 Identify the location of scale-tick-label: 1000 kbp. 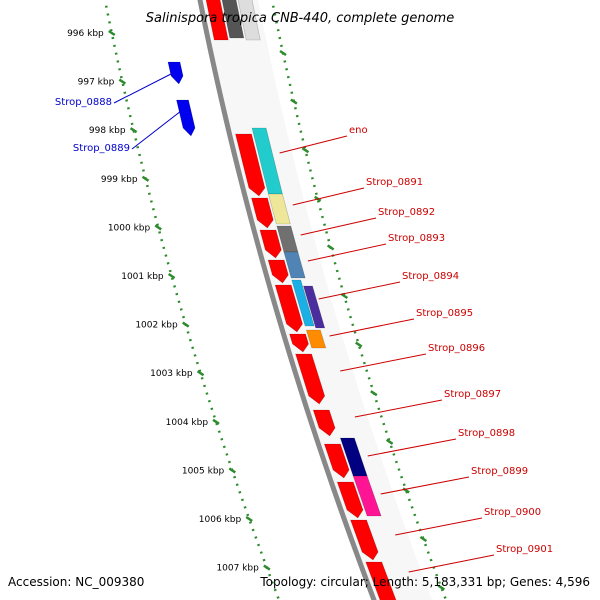
(129, 228).